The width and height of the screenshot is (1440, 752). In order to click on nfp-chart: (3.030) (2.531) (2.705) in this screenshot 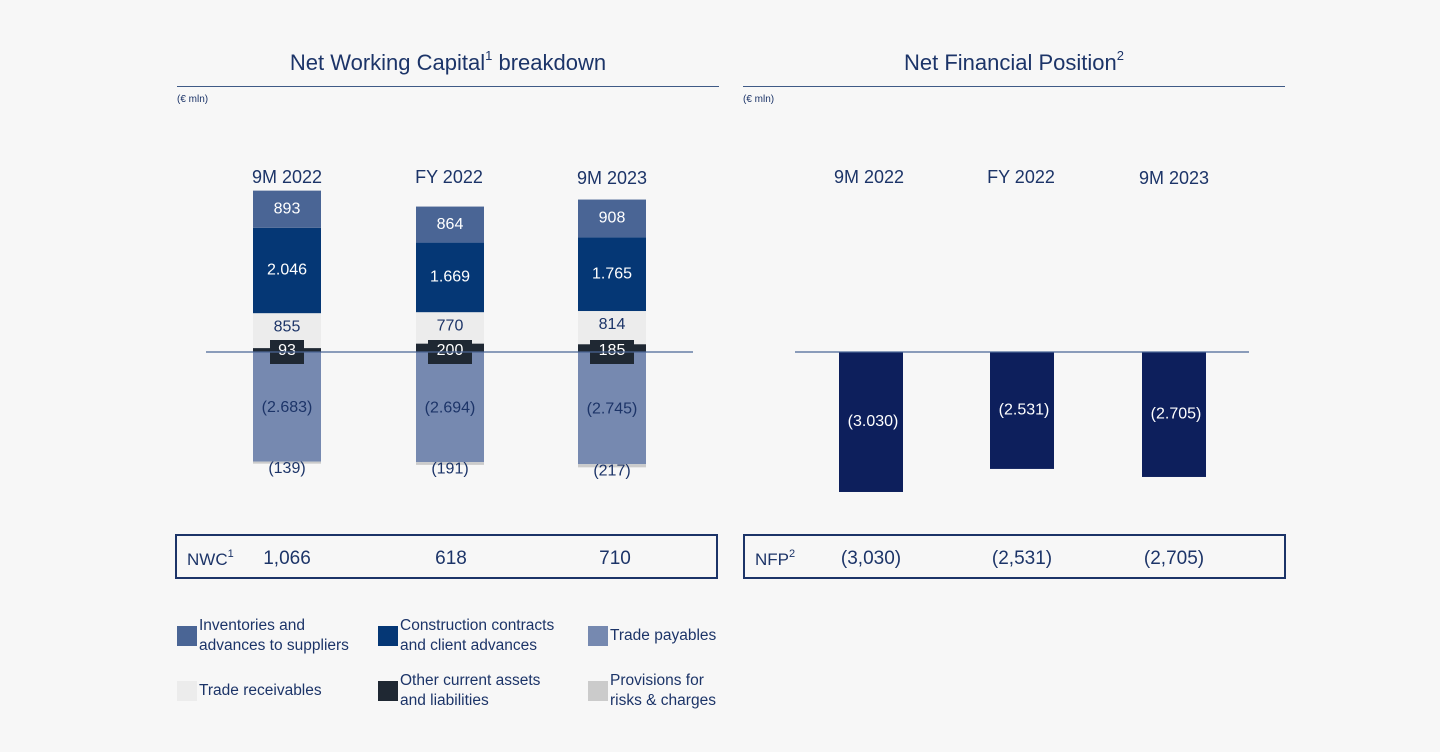, I will do `click(1022, 421)`.